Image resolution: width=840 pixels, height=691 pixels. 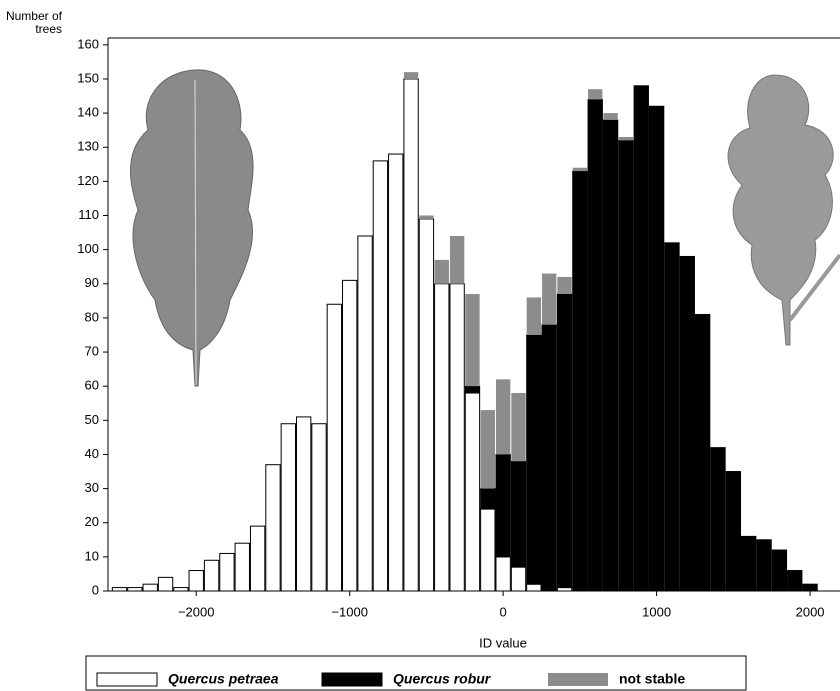 I want to click on legend-box, so click(x=416, y=673).